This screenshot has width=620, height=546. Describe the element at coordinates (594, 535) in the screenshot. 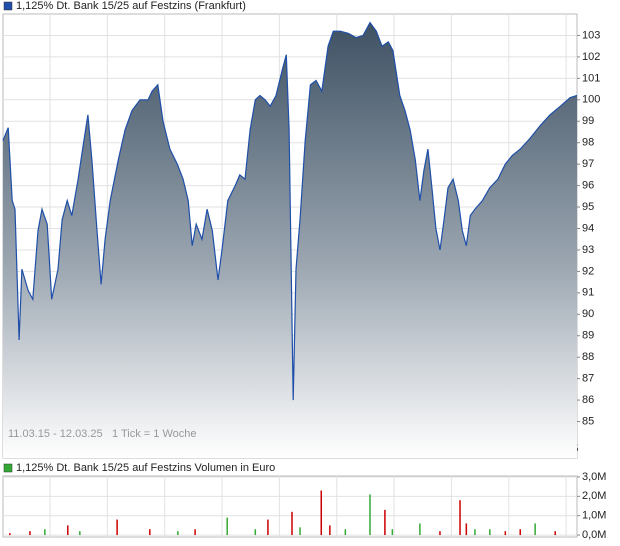

I see `y-tick-label: 0,0M` at that location.